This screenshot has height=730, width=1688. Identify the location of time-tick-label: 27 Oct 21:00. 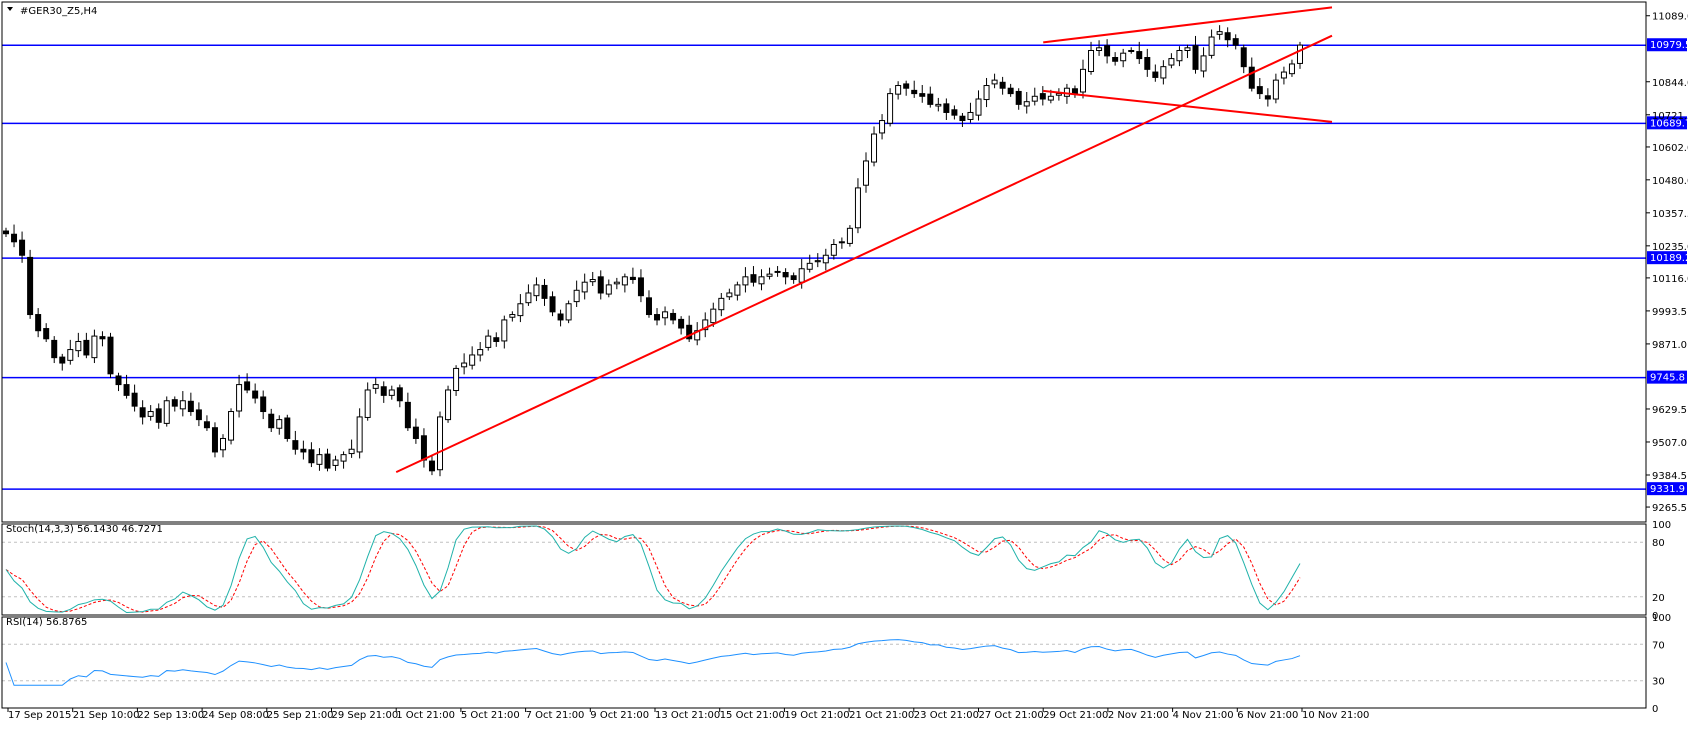
(1011, 715).